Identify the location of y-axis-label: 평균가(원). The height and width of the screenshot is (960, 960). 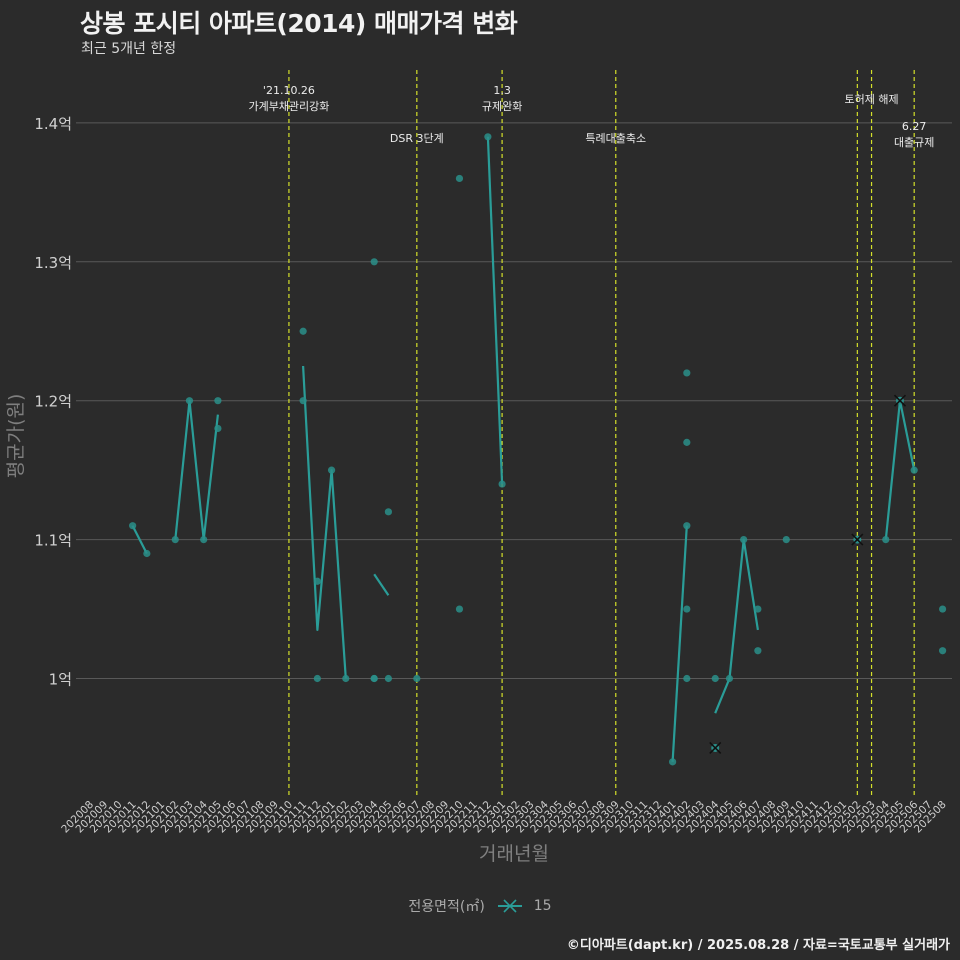
(16, 436).